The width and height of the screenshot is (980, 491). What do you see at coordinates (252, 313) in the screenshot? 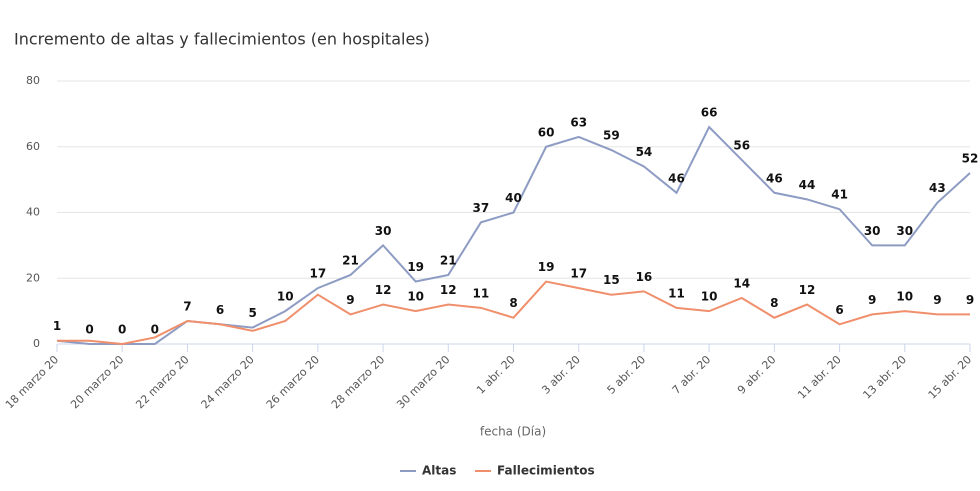
I see `data-label: 5` at bounding box center [252, 313].